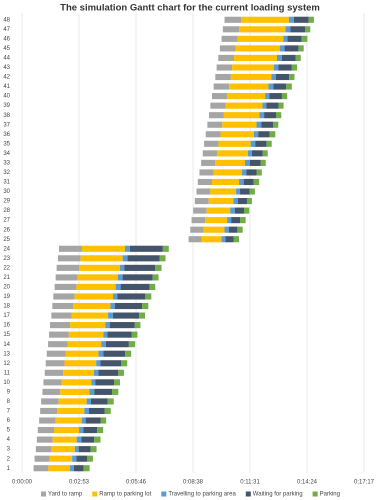 This screenshot has width=381, height=500. What do you see at coordinates (9, 469) in the screenshot?
I see `y-tick-label: 1` at bounding box center [9, 469].